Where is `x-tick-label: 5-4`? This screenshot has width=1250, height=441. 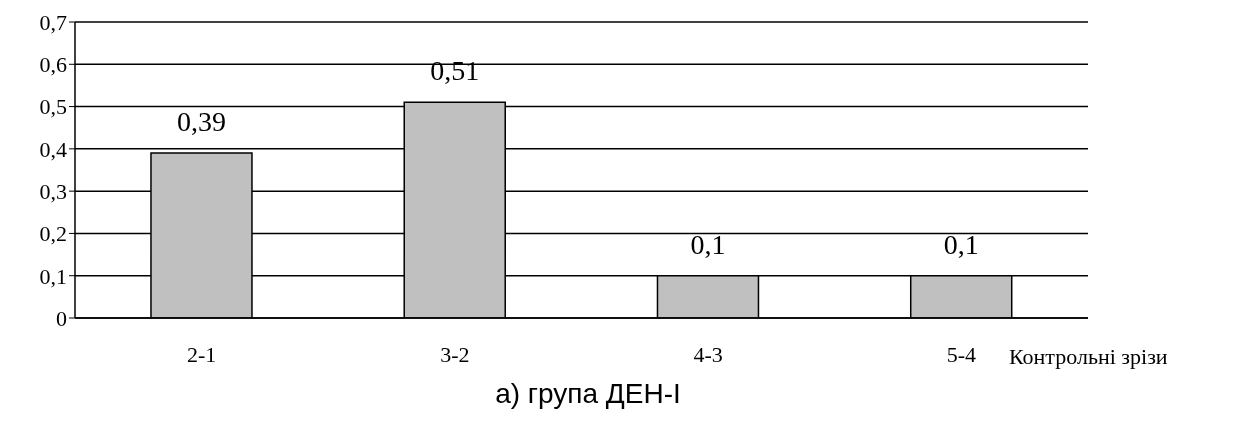 x-tick-label: 5-4 is located at coordinates (961, 354).